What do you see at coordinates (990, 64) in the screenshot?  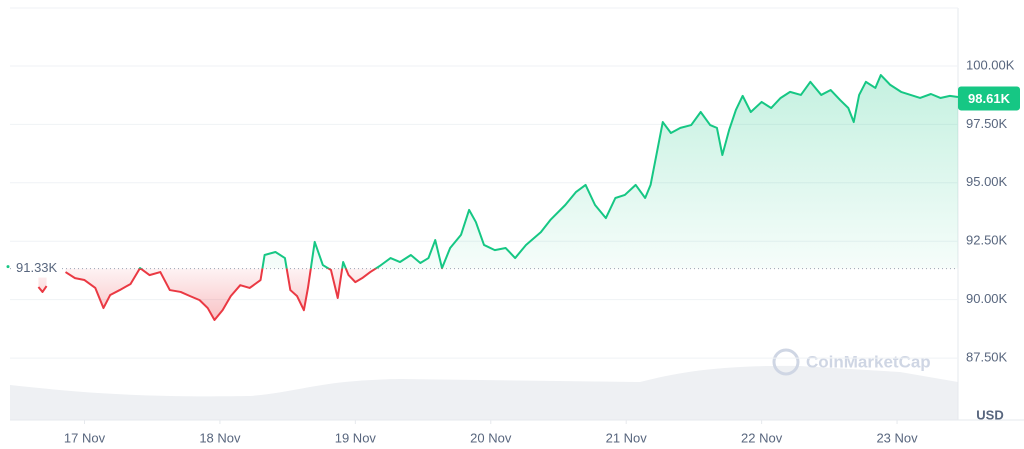 I see `y-tick-label: 100.00K` at bounding box center [990, 64].